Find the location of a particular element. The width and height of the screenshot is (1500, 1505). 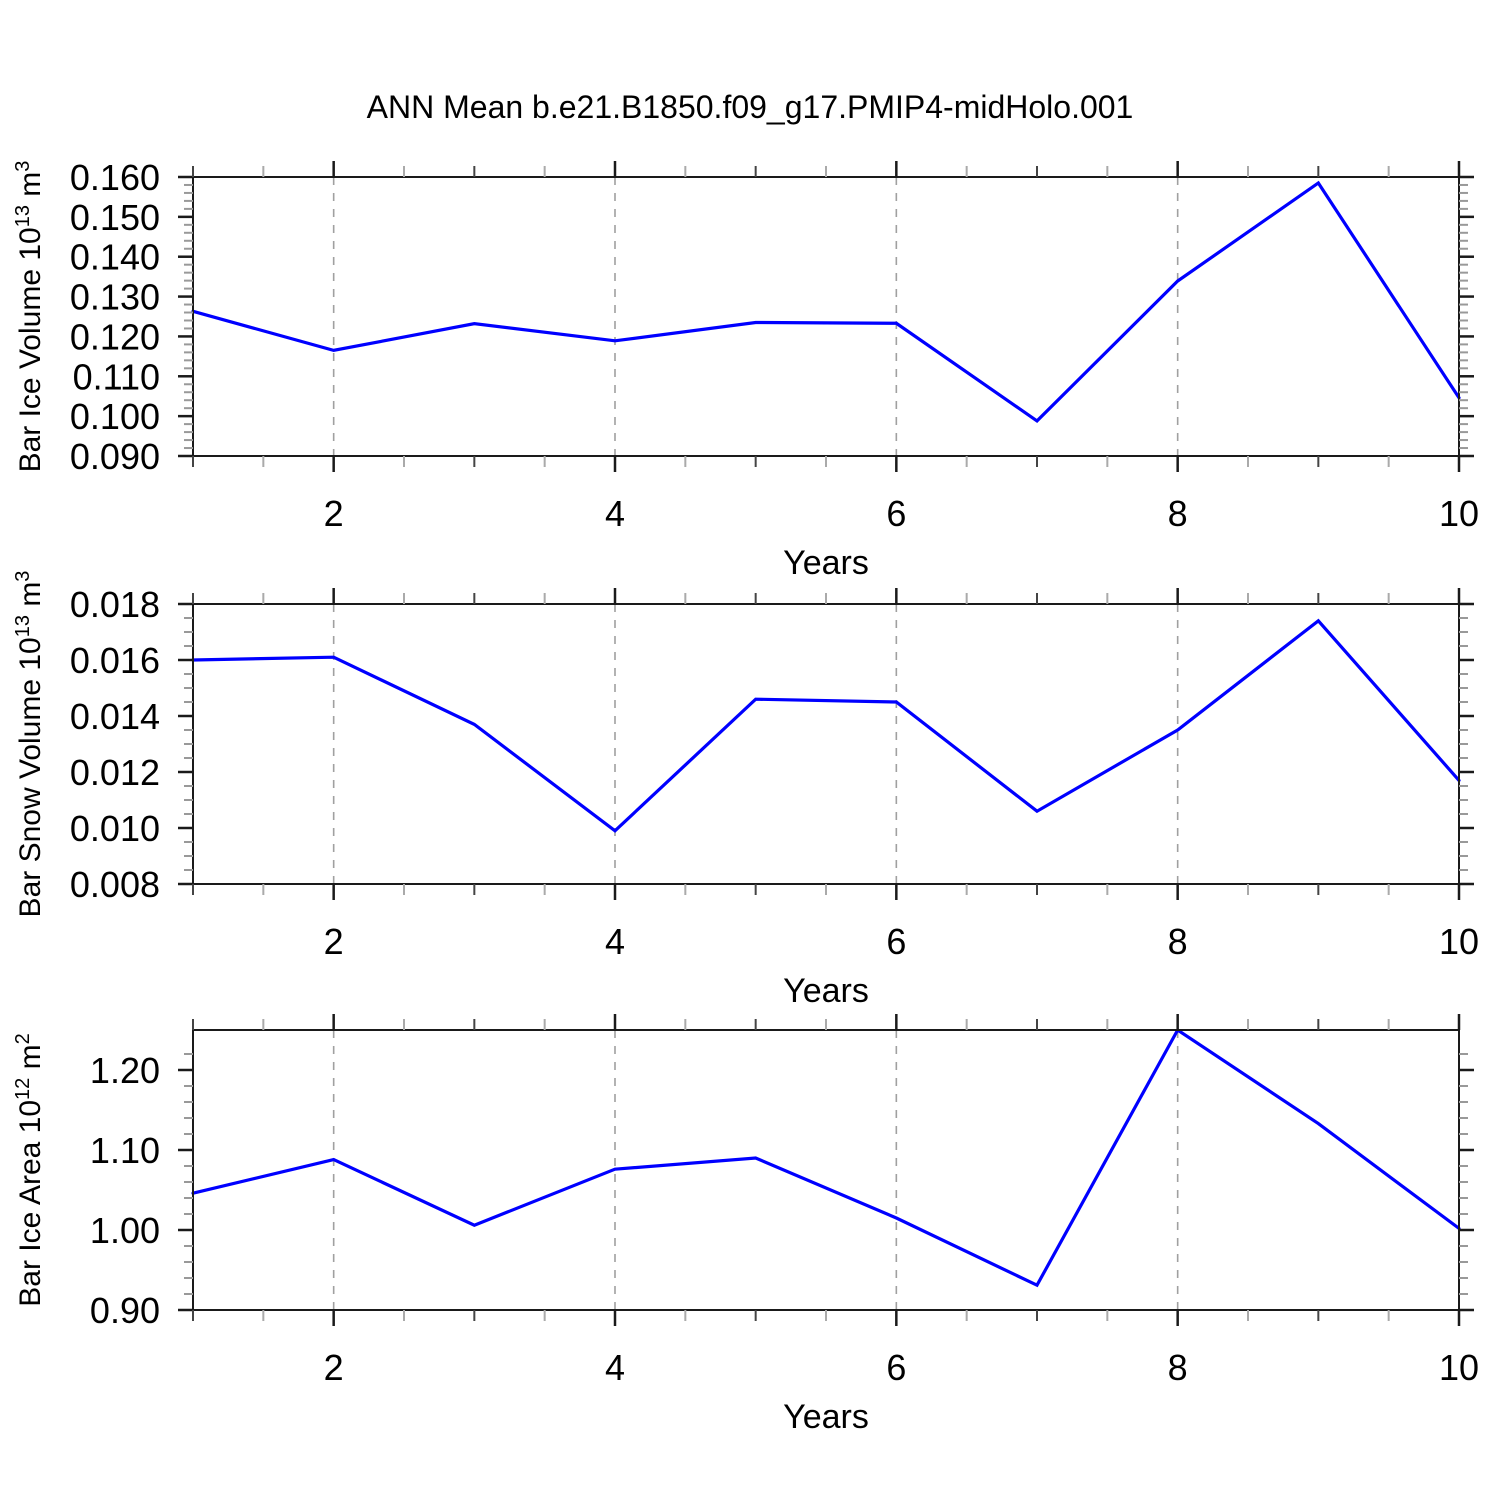

y-tick-label: 0.010 is located at coordinates (115, 828).